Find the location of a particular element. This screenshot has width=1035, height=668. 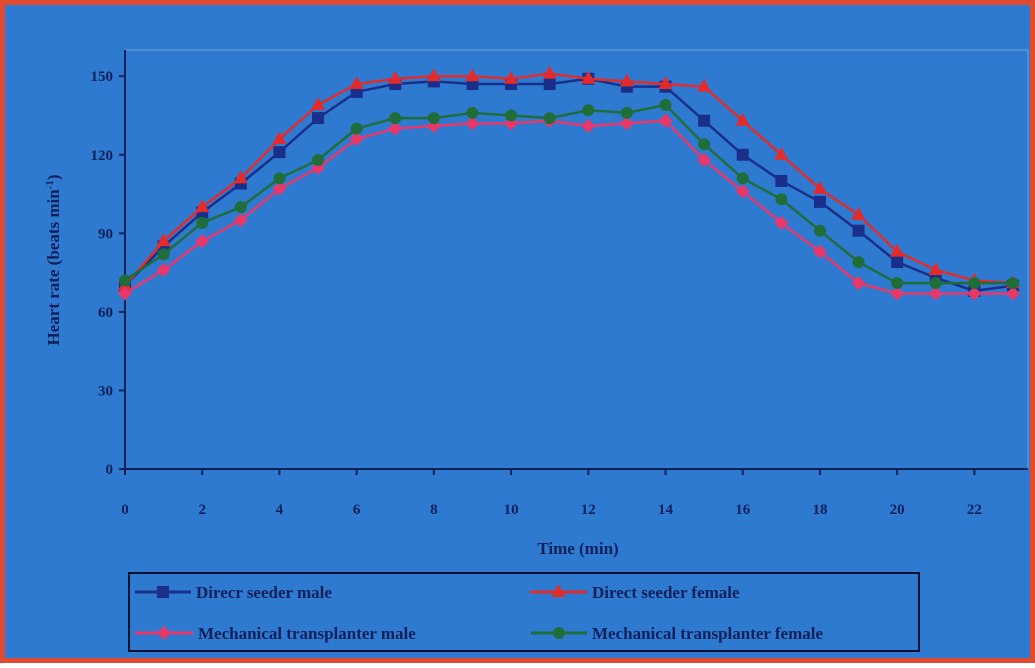

x-tick-label: 20 is located at coordinates (897, 510).